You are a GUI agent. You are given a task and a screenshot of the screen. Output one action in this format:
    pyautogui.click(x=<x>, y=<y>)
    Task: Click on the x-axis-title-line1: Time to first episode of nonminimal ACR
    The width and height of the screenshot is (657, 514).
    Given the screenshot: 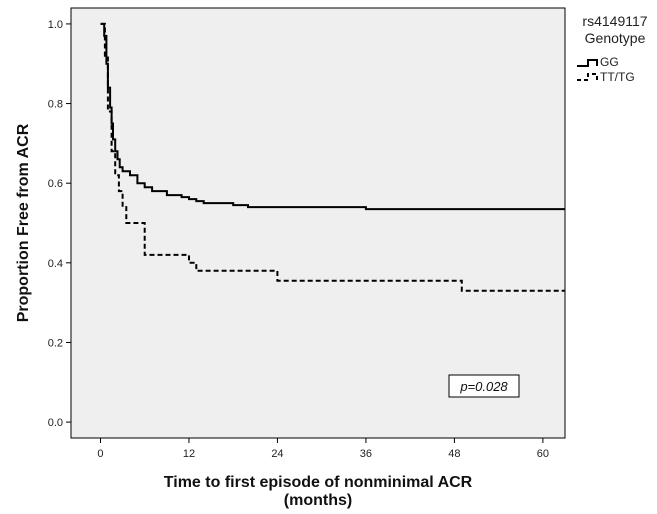 What is the action you would take?
    pyautogui.click(x=318, y=482)
    